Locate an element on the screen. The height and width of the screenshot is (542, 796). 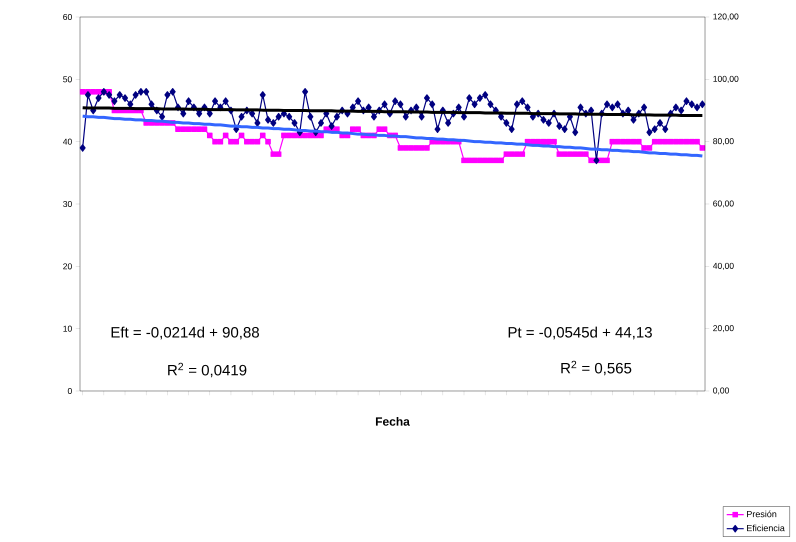
y2-tick-label: 20,00 is located at coordinates (723, 328).